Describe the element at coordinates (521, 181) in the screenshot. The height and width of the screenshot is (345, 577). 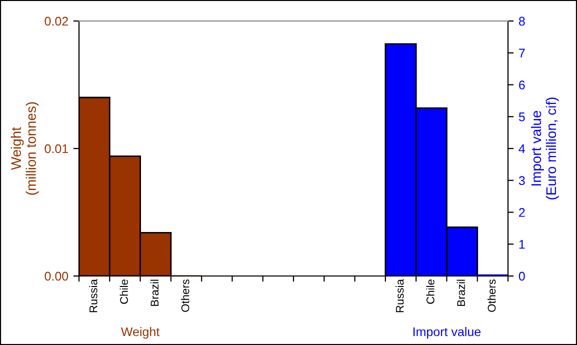
I see `y2-tick-label: 3` at that location.